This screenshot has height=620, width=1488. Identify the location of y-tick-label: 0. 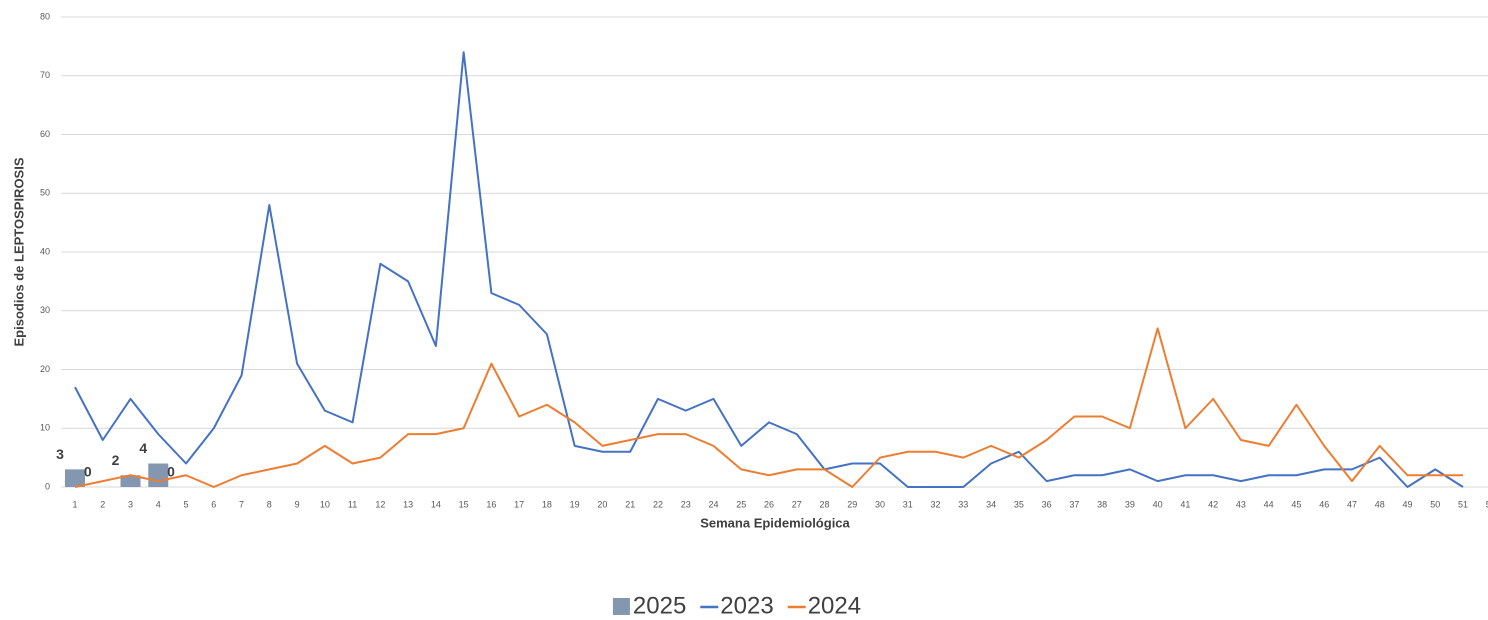
(47, 486).